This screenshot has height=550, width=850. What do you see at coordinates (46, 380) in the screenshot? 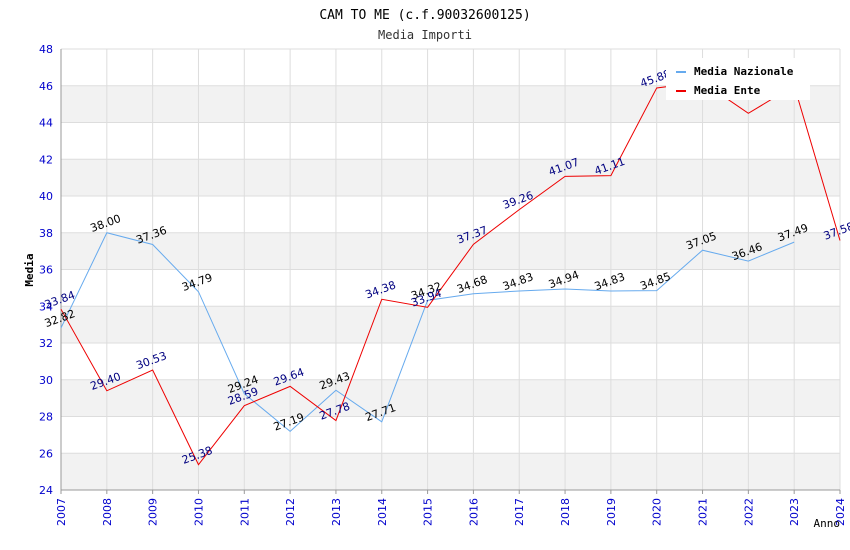
I see `y-tick-label: 30` at bounding box center [46, 380].